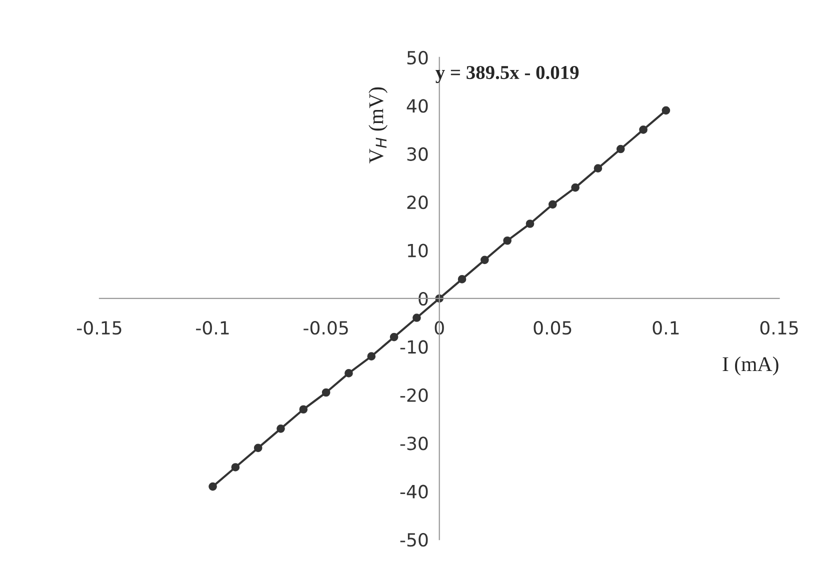 The width and height of the screenshot is (829, 574). What do you see at coordinates (779, 328) in the screenshot?
I see `x-tick-label: 0.15` at bounding box center [779, 328].